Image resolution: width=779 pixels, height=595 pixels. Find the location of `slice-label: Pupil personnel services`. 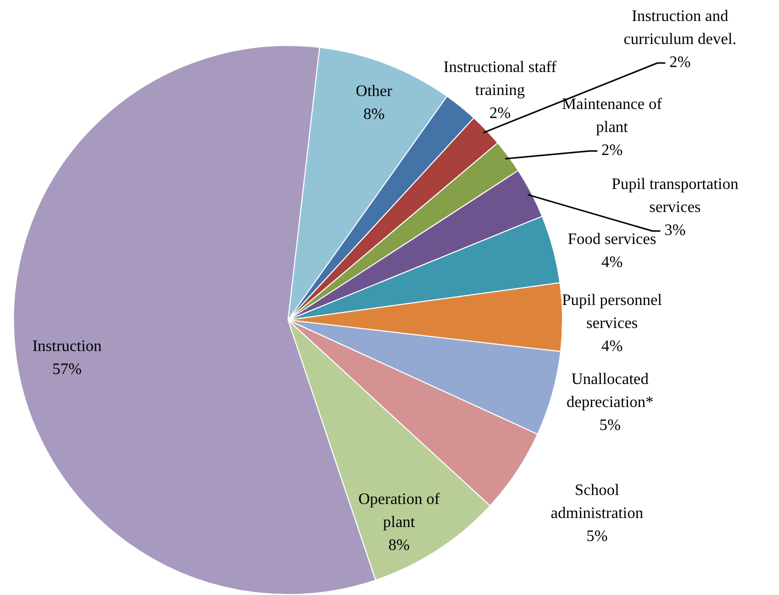

slice-label: Pupil personnel services is located at coordinates (612, 312).